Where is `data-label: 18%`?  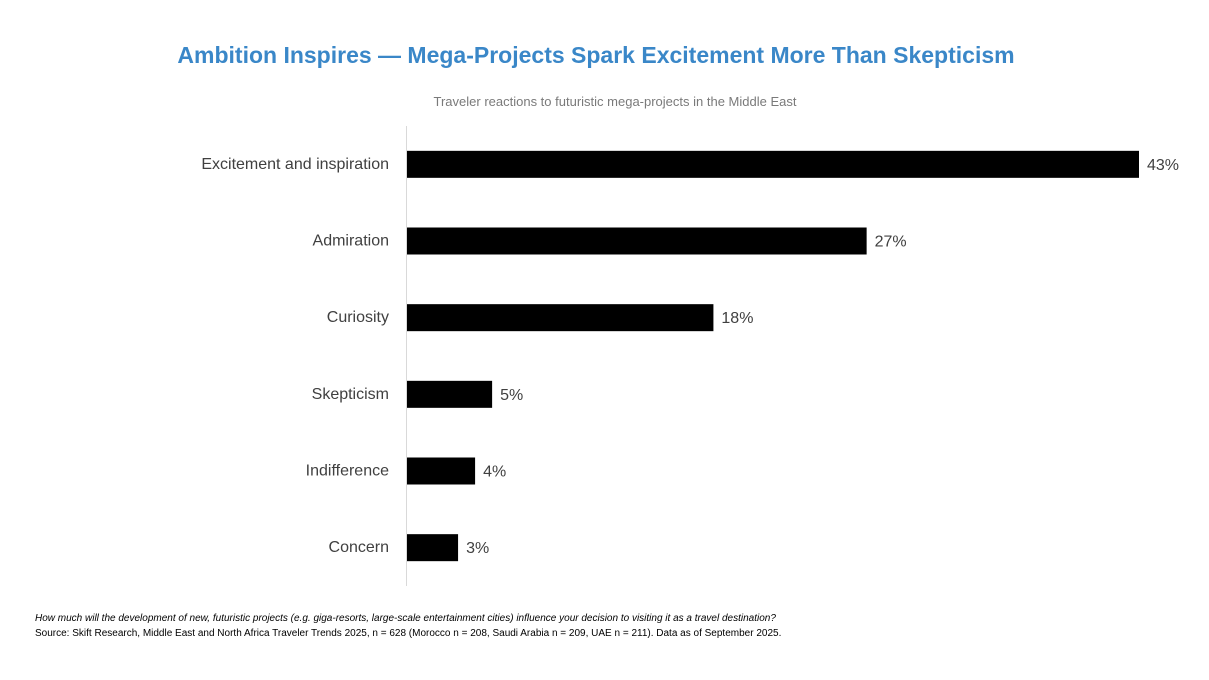 data-label: 18% is located at coordinates (737, 318).